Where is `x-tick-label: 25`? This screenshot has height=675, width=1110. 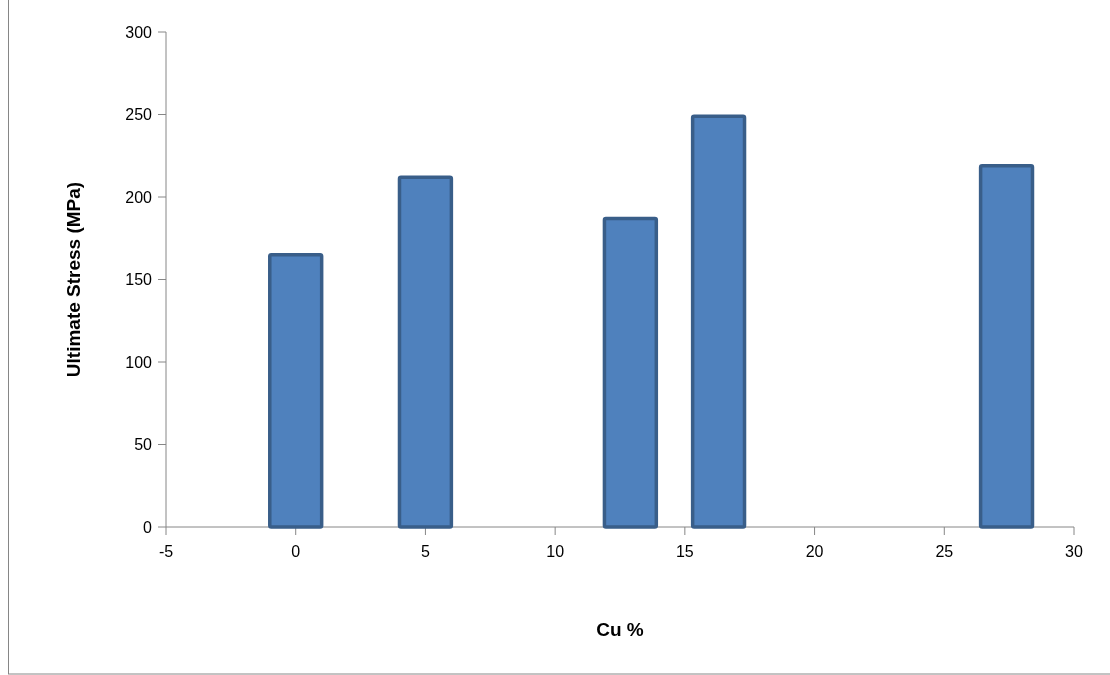
x-tick-label: 25 is located at coordinates (944, 551).